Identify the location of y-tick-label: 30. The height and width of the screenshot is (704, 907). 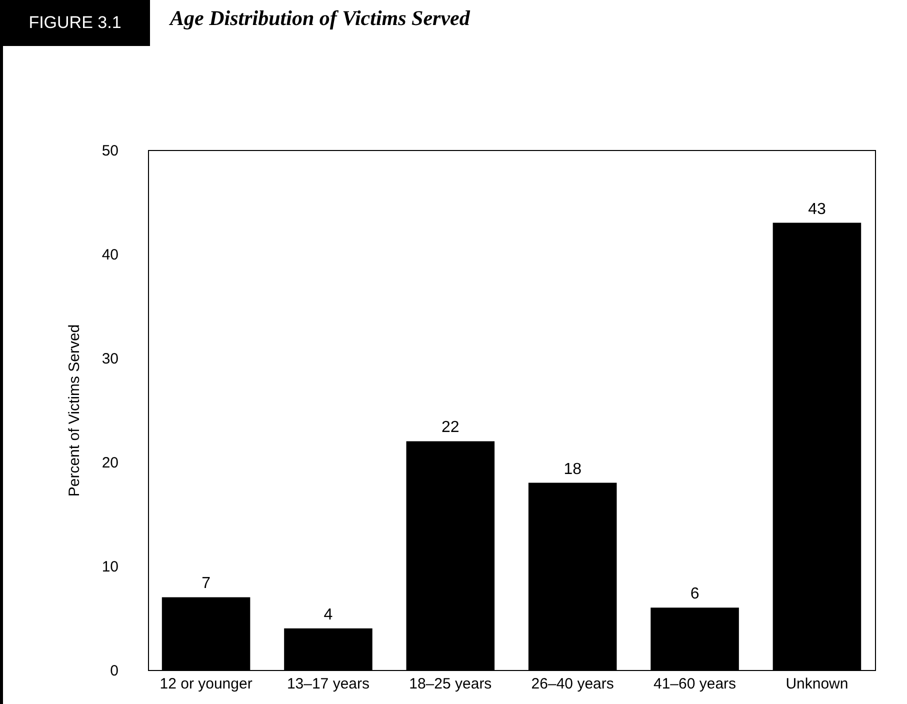
(110, 359).